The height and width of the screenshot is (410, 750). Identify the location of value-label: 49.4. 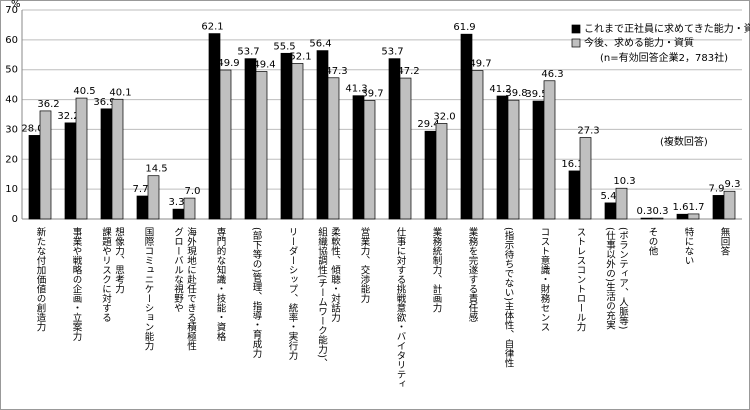
(264, 65).